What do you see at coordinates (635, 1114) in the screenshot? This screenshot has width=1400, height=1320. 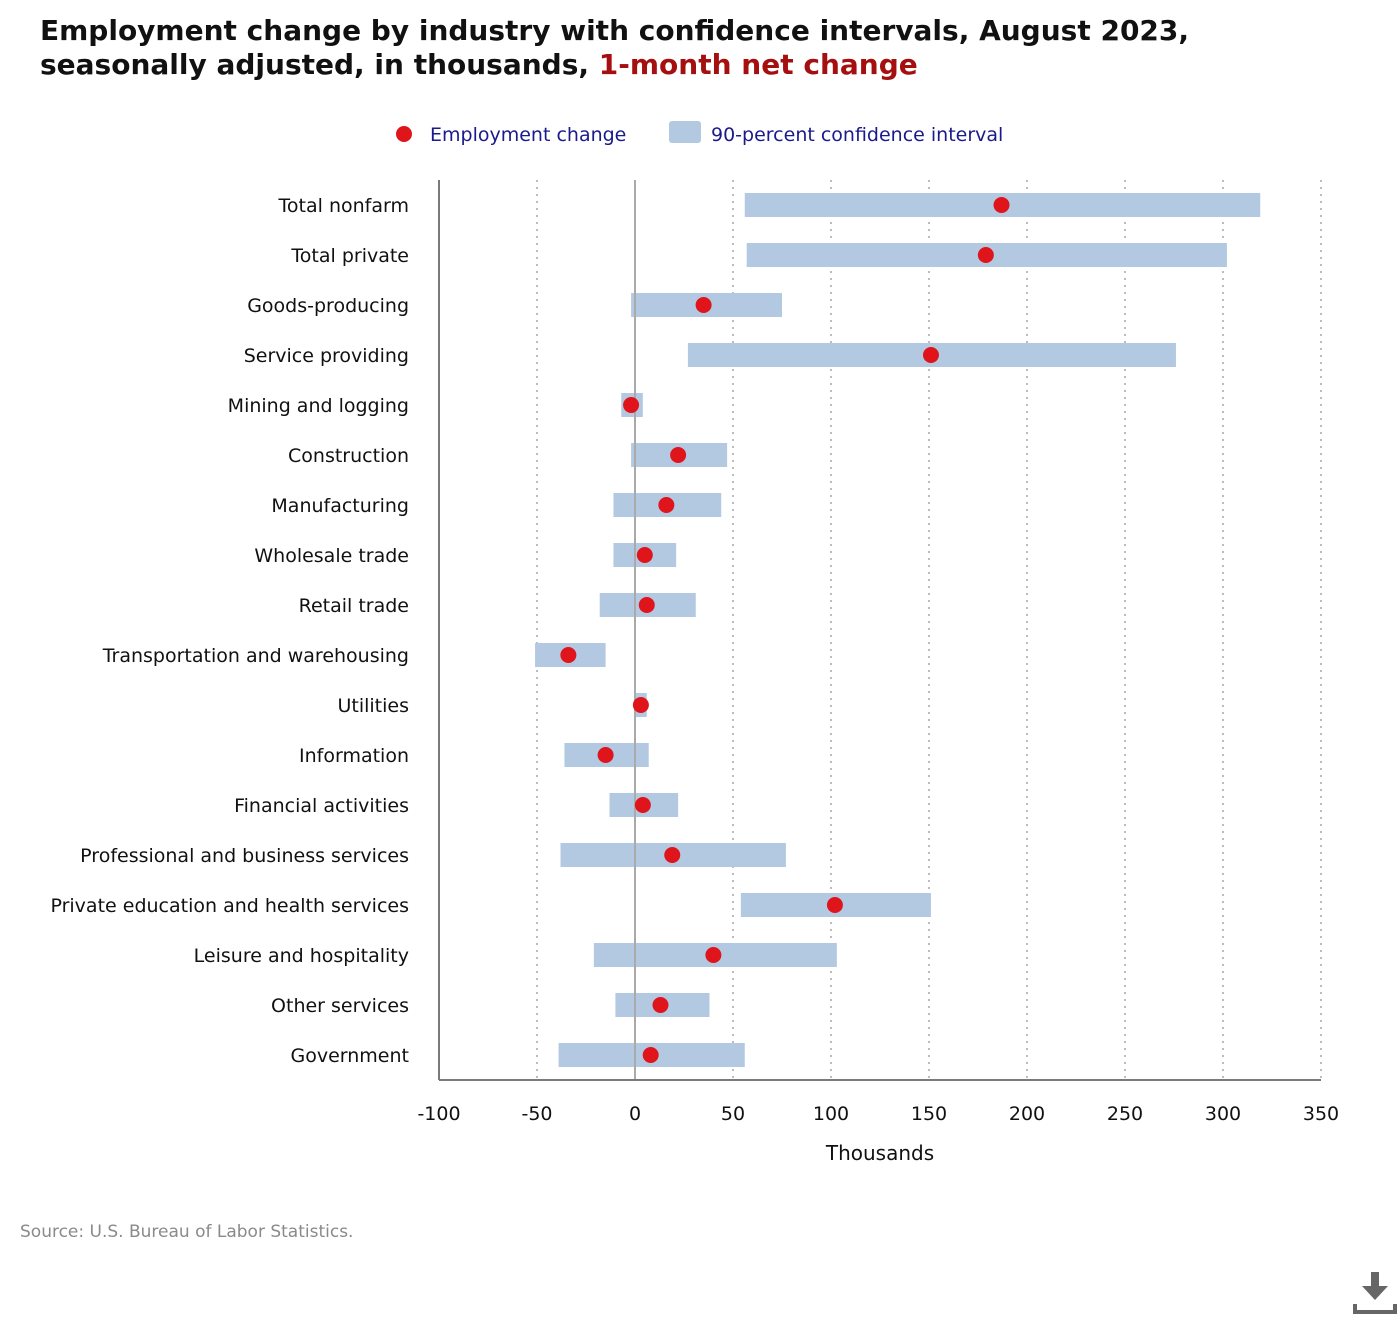 I see `x-tick-label: 0` at bounding box center [635, 1114].